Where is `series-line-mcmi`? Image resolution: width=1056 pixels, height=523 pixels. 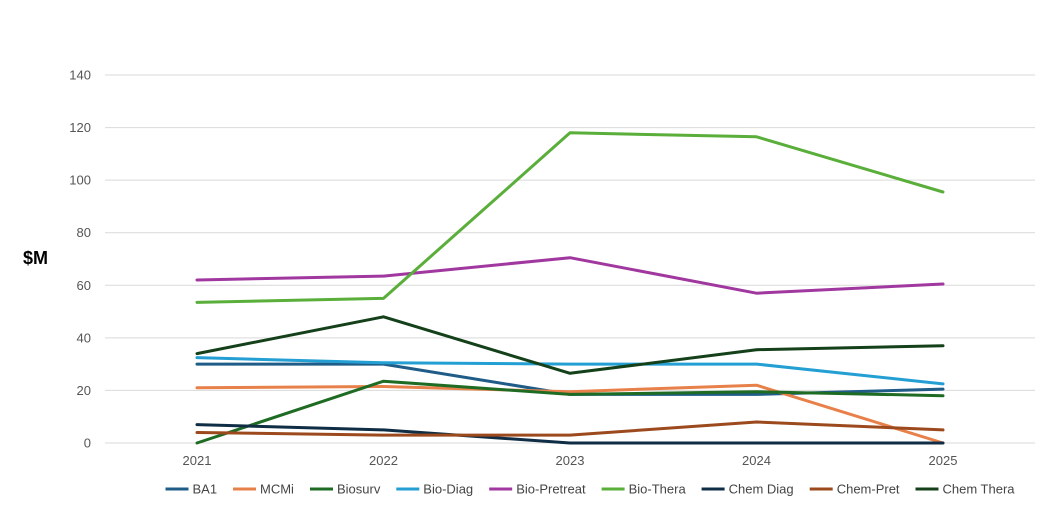 series-line-mcmi is located at coordinates (570, 414).